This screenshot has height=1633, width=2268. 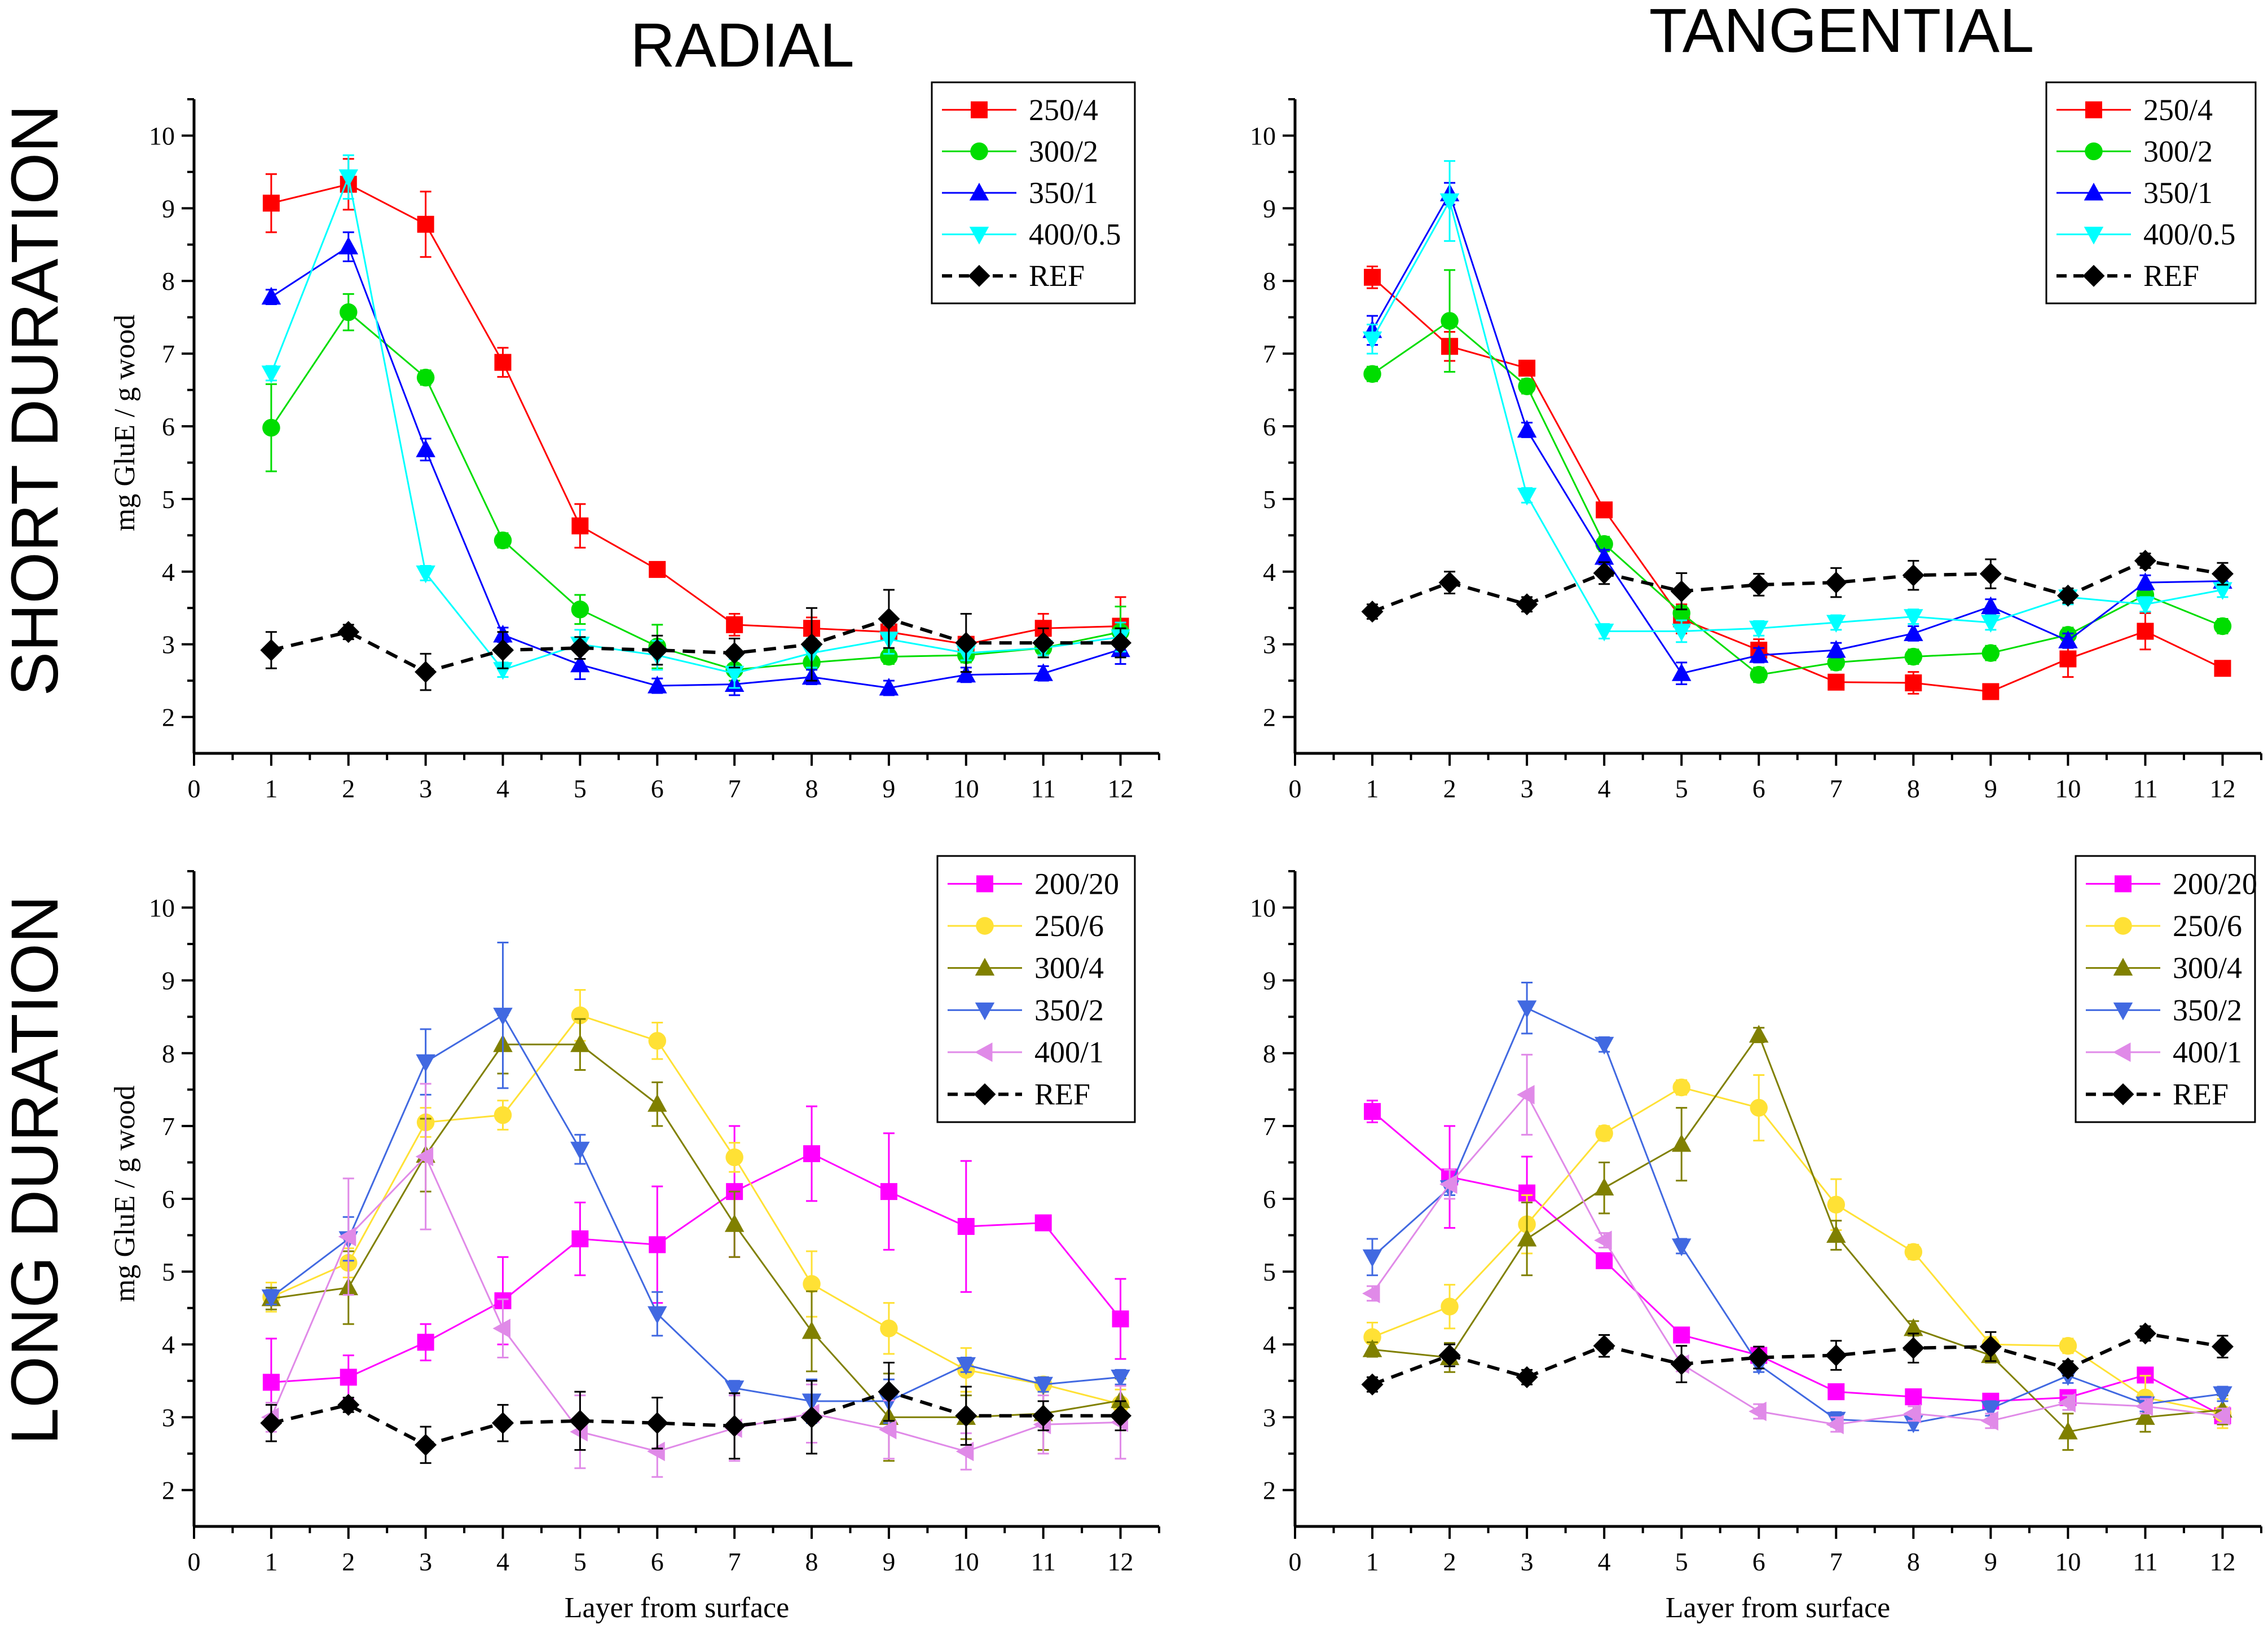 I want to click on series-REF, so click(x=696, y=1413).